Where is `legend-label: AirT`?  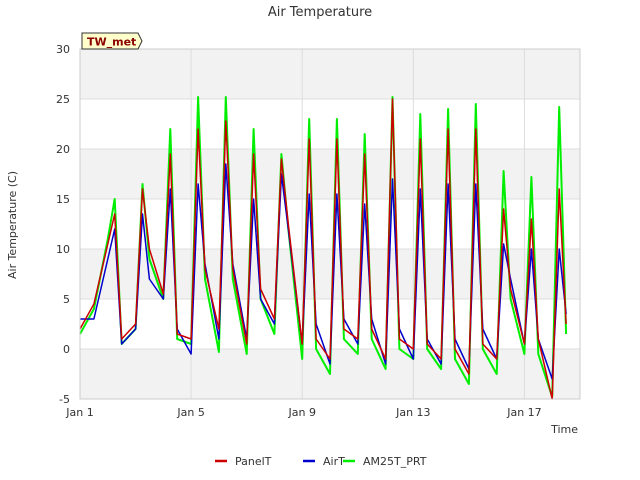
legend-label: AirT is located at coordinates (334, 461).